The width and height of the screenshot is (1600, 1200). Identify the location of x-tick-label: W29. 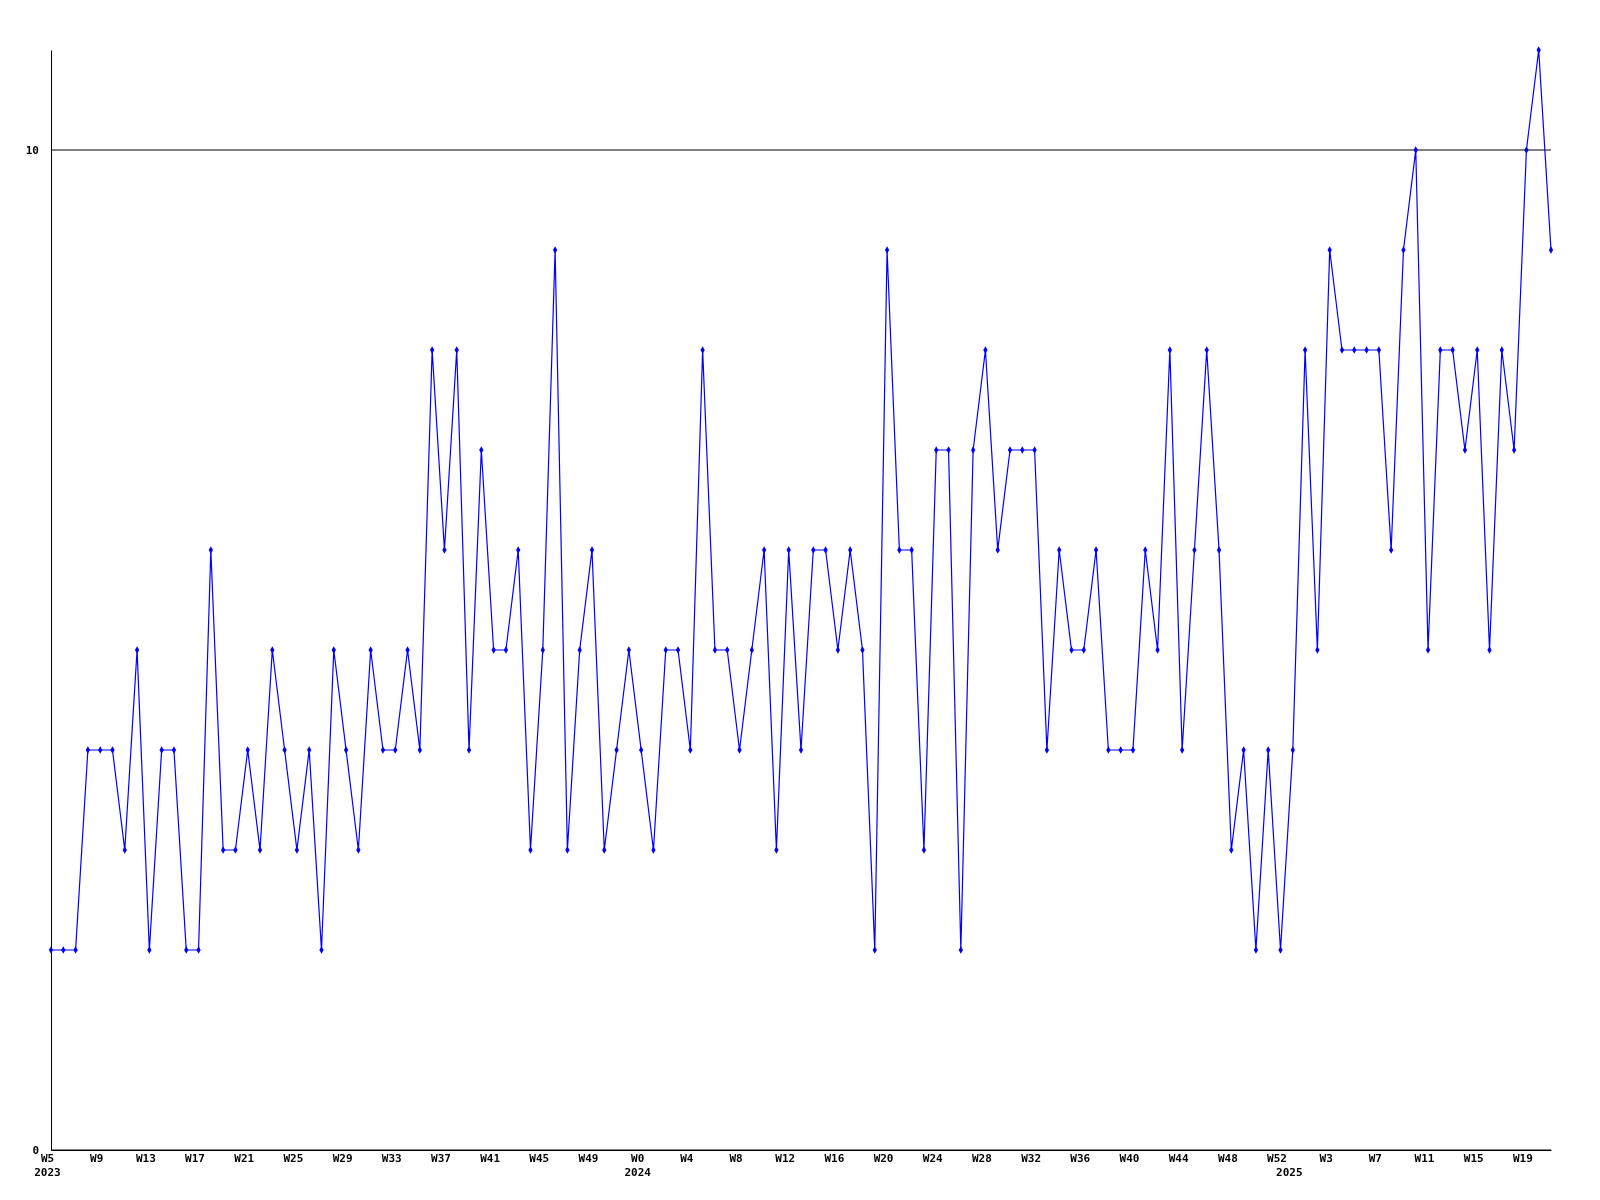
(342, 1158).